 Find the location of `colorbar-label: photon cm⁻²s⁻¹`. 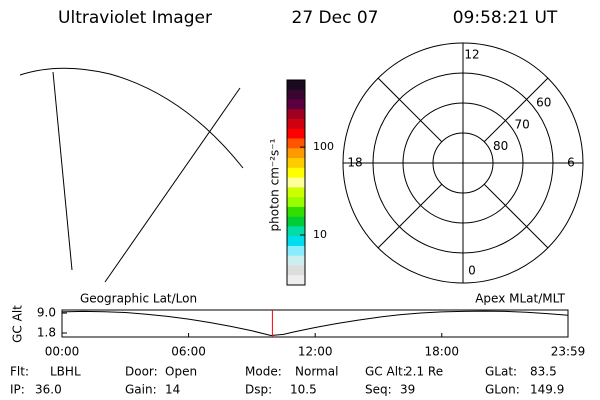

colorbar-label: photon cm⁻²s⁻¹ is located at coordinates (275, 184).